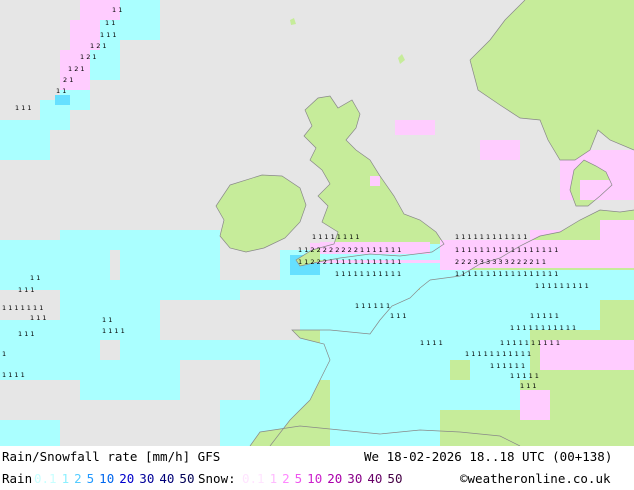 Image resolution: width=634 pixels, height=490 pixels. What do you see at coordinates (253, 478) in the screenshot?
I see `snow-legend-item: 0.1` at bounding box center [253, 478].